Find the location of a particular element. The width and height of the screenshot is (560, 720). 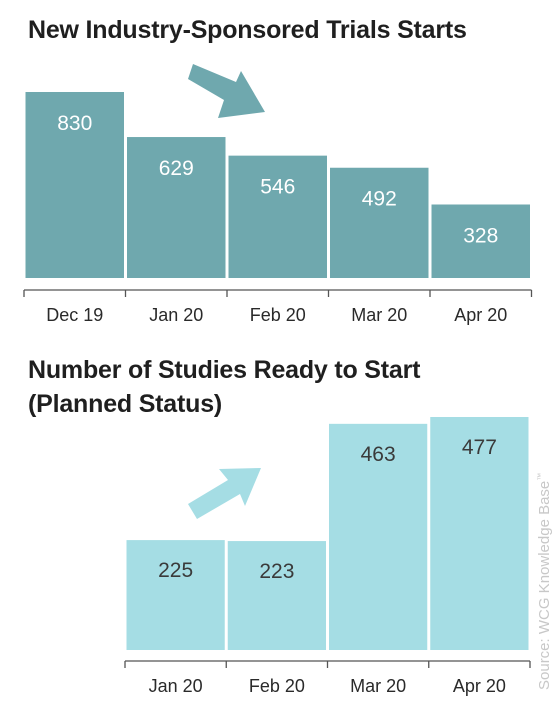

data-label: 223 is located at coordinates (276, 571).